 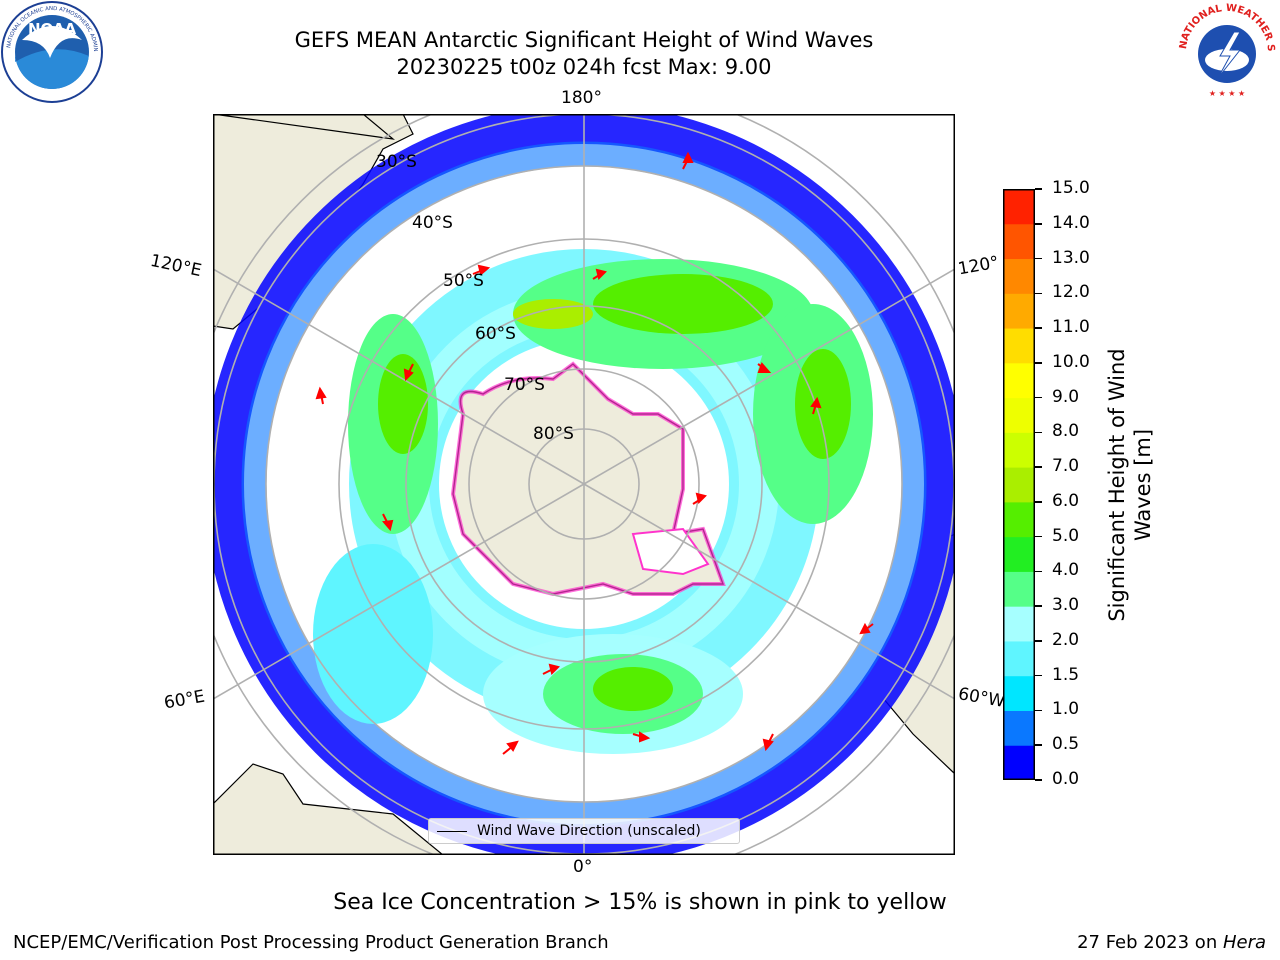 What do you see at coordinates (1071, 327) in the screenshot?
I see `colorbar-tick-label: 11.0` at bounding box center [1071, 327].